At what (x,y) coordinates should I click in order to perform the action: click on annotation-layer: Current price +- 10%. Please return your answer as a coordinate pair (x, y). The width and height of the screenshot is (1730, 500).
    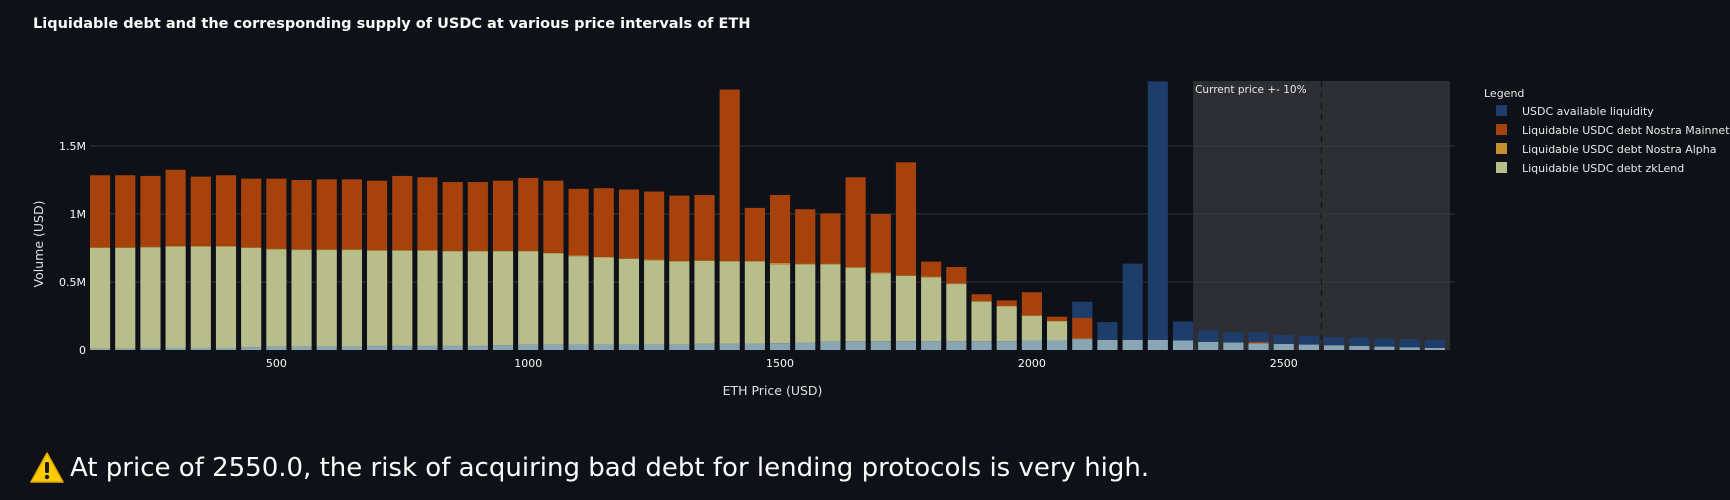
    Looking at the image, I should click on (1321, 215).